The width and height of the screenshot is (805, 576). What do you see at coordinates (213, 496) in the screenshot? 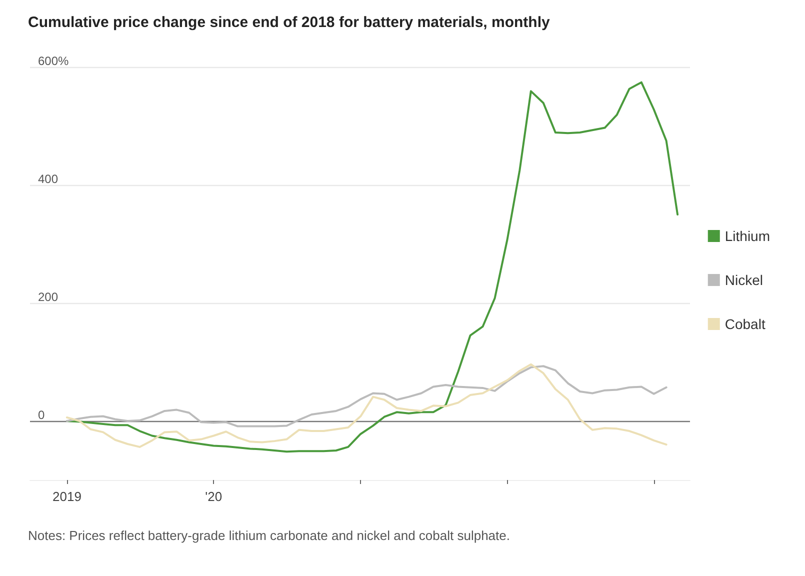
I see `x-tick-label: '20` at bounding box center [213, 496].